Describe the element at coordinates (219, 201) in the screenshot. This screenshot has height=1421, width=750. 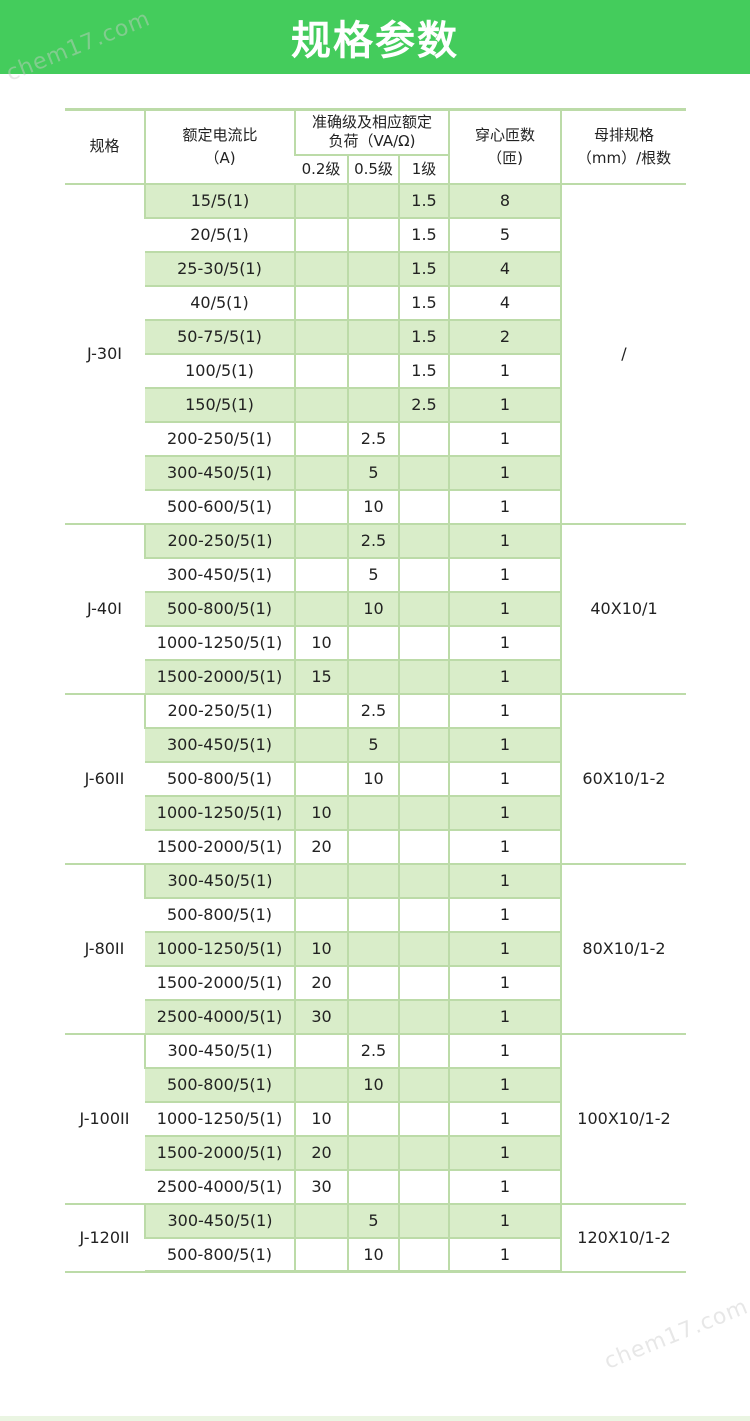
I see `ratio-cell: 15/5(1)` at that location.